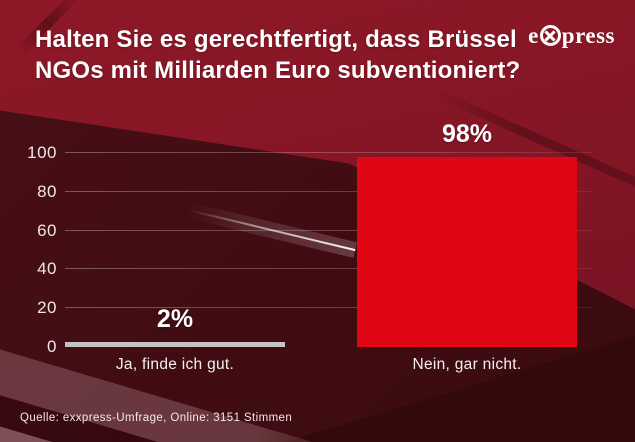  I want to click on value-label: 98%, so click(467, 133).